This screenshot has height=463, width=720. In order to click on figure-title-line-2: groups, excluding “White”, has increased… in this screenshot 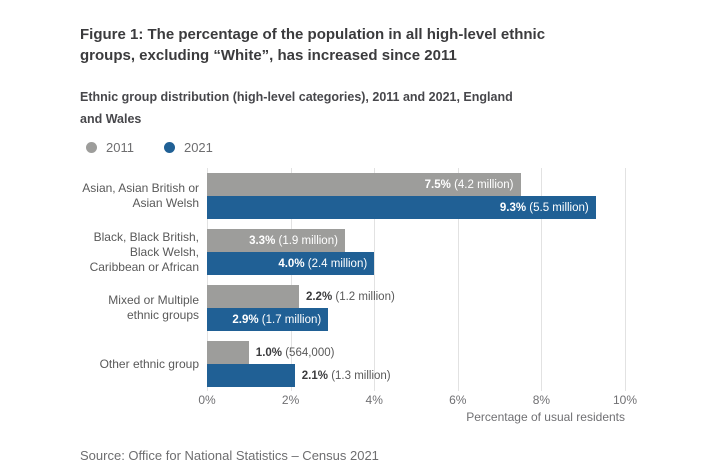, I will do `click(268, 55)`.